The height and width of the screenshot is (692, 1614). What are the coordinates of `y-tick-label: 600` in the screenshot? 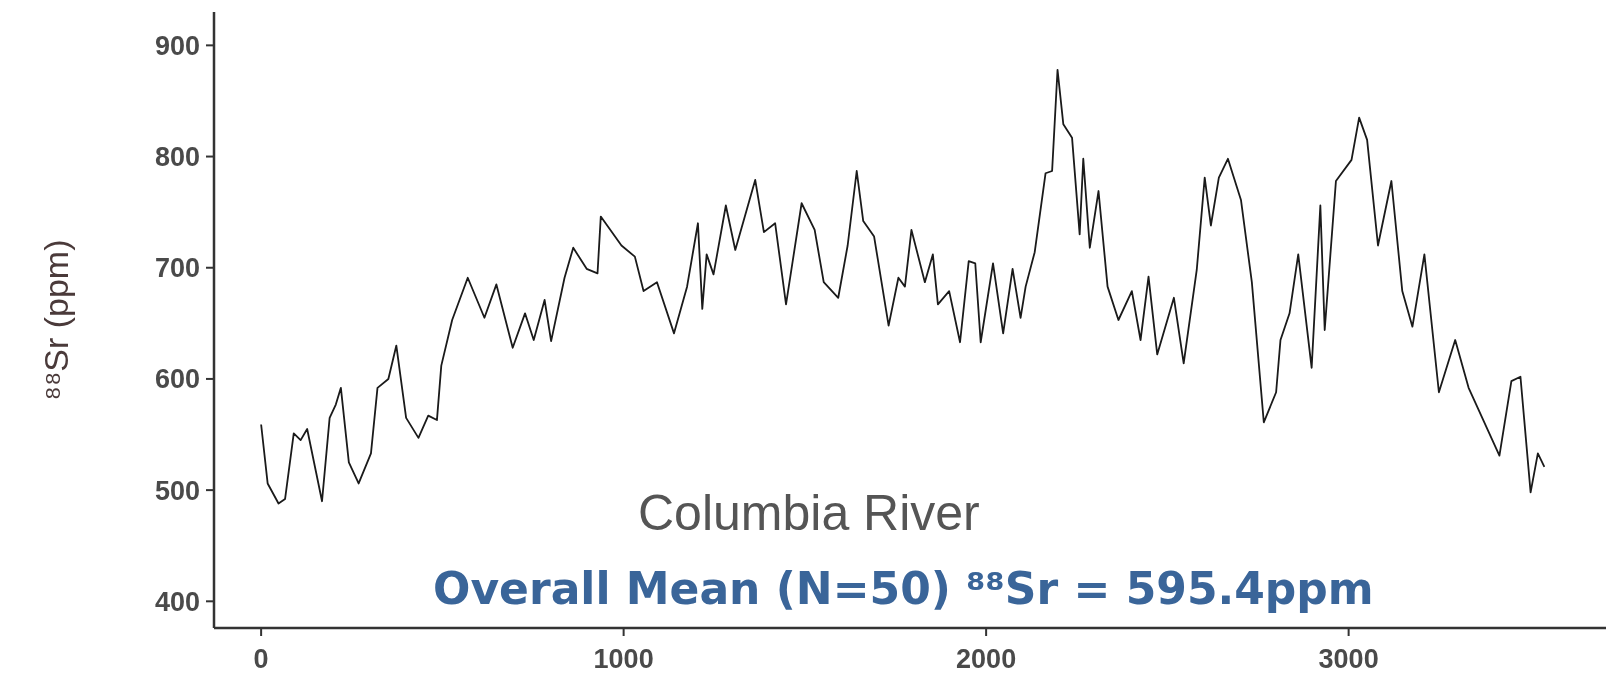 It's located at (177, 379).